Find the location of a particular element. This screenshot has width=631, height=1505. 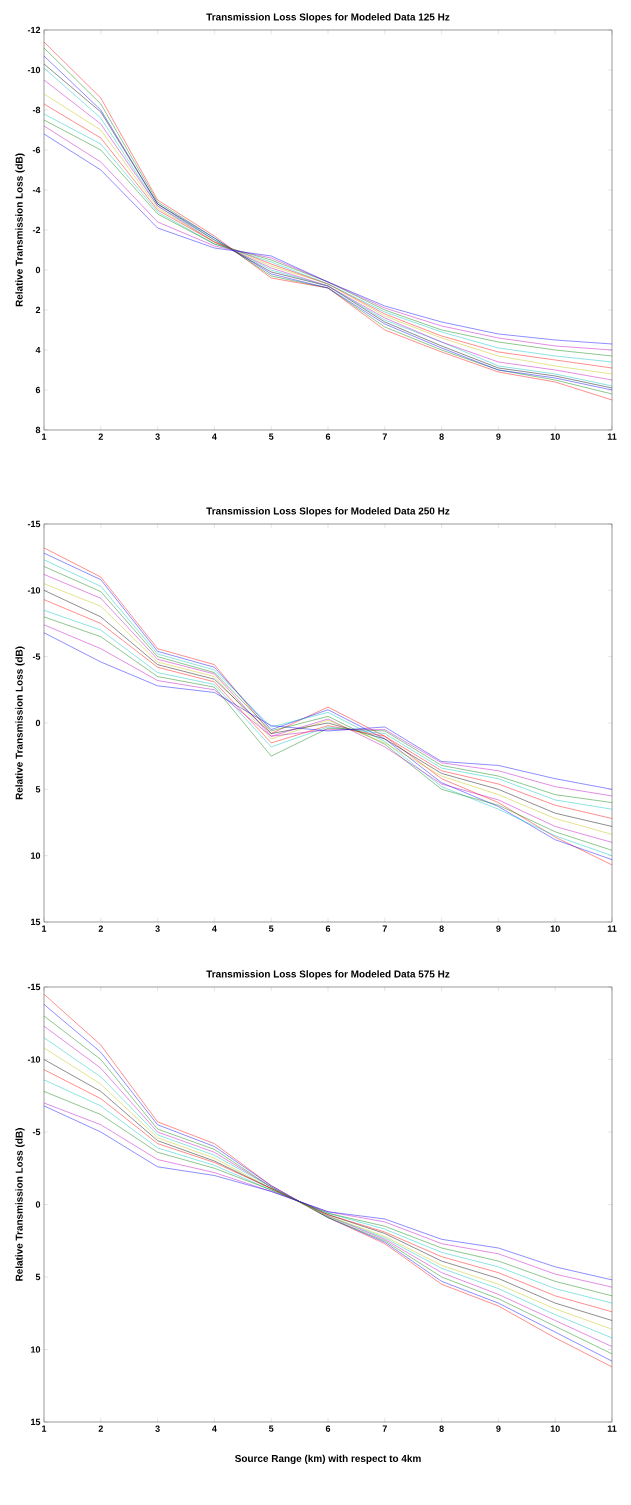

y-tick-label: 8 is located at coordinates (38, 430).